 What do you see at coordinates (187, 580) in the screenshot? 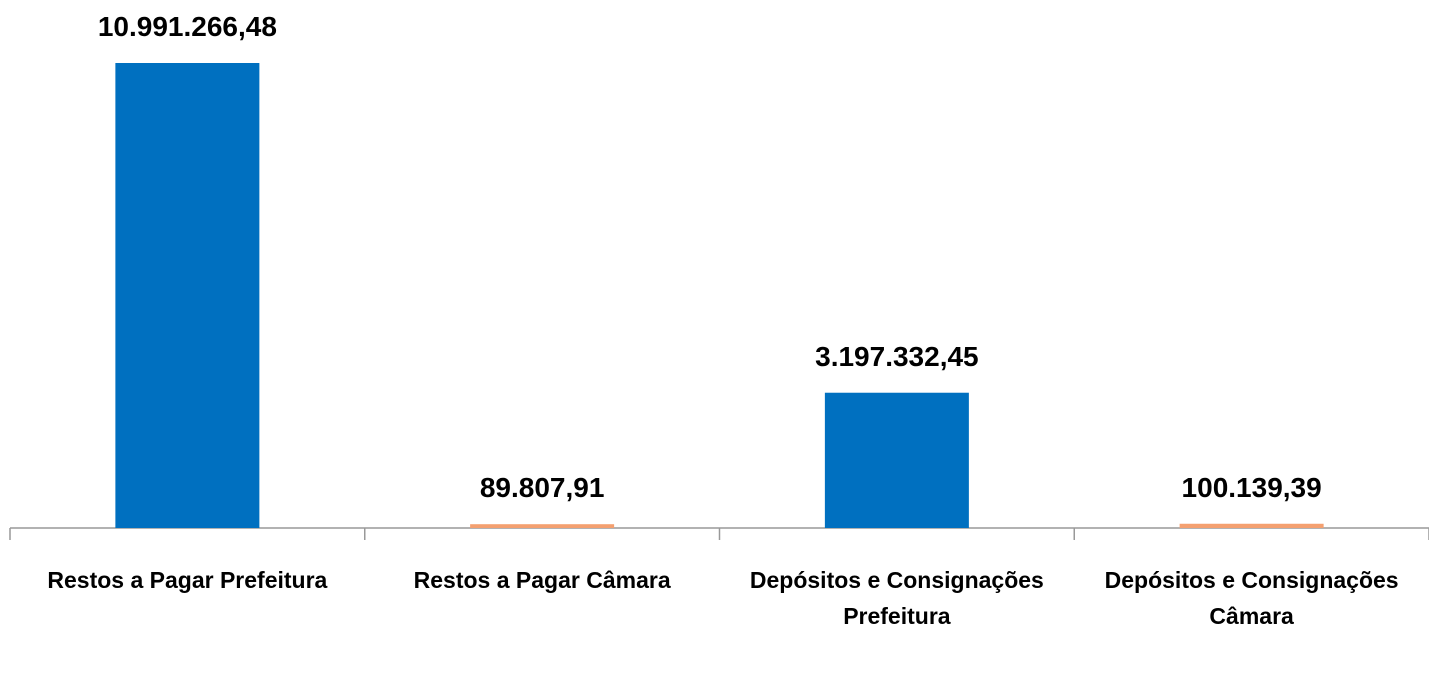
I see `x-tick-label: Restos a Pagar Prefeitura` at bounding box center [187, 580].